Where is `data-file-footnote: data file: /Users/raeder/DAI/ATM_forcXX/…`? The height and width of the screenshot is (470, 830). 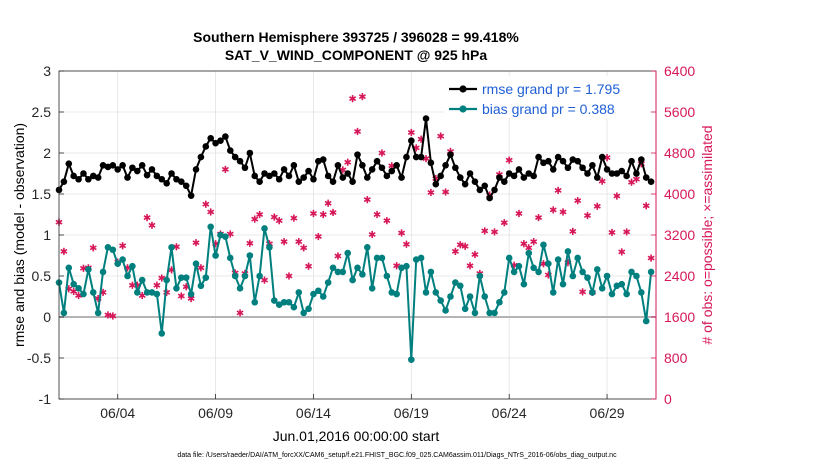
data-file-footnote: data file: /Users/raeder/DAI/ATM_forcXX/… is located at coordinates (397, 455).